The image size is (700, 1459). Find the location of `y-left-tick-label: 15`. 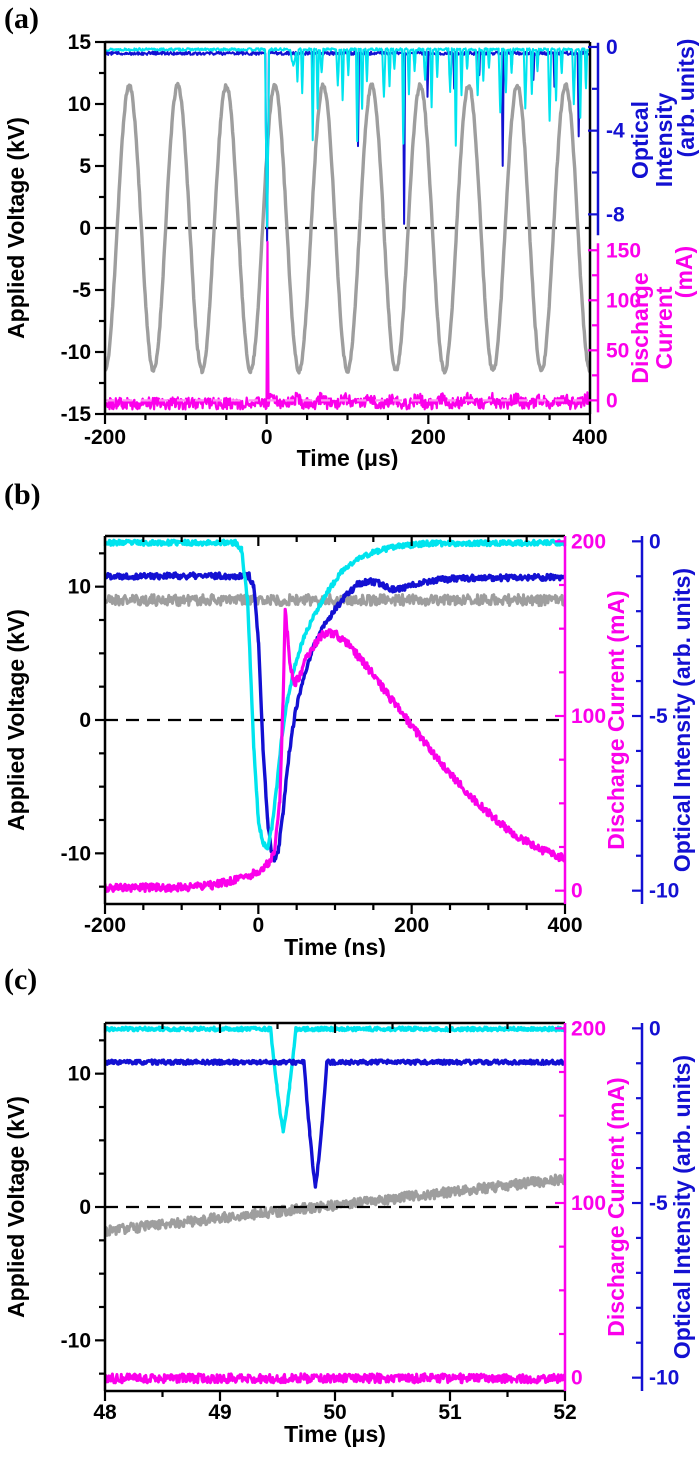

y-left-tick-label: 15 is located at coordinates (80, 42).